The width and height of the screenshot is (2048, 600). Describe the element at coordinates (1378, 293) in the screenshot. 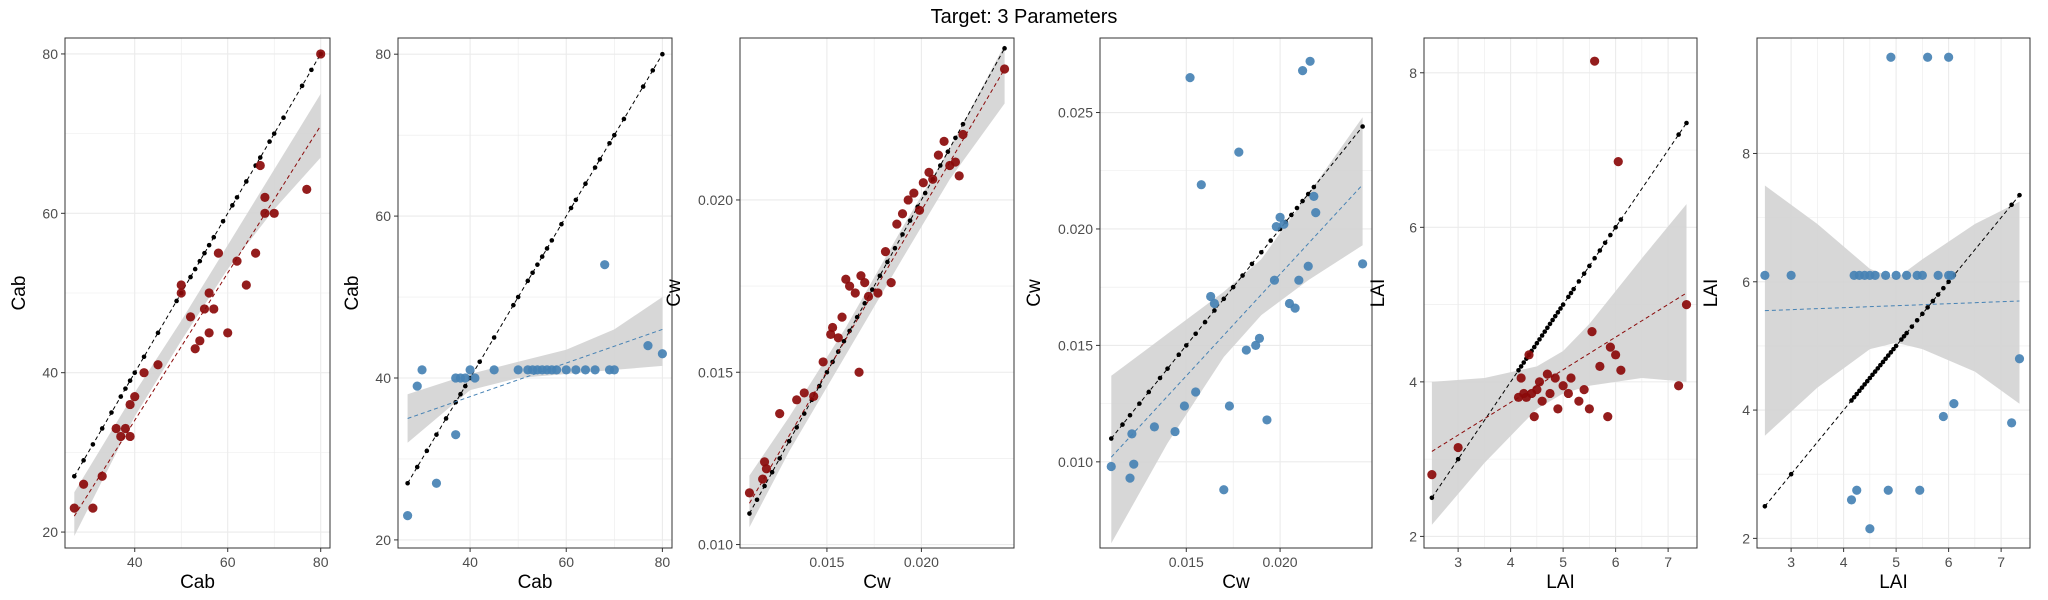

I see `y-axis-title: LAI` at that location.